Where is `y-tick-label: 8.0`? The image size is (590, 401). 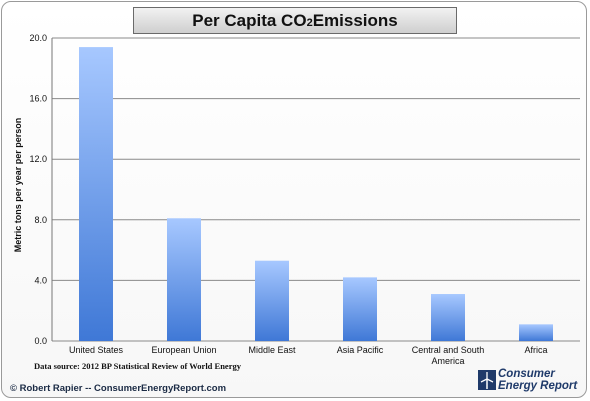 y-tick-label: 8.0 is located at coordinates (40, 220).